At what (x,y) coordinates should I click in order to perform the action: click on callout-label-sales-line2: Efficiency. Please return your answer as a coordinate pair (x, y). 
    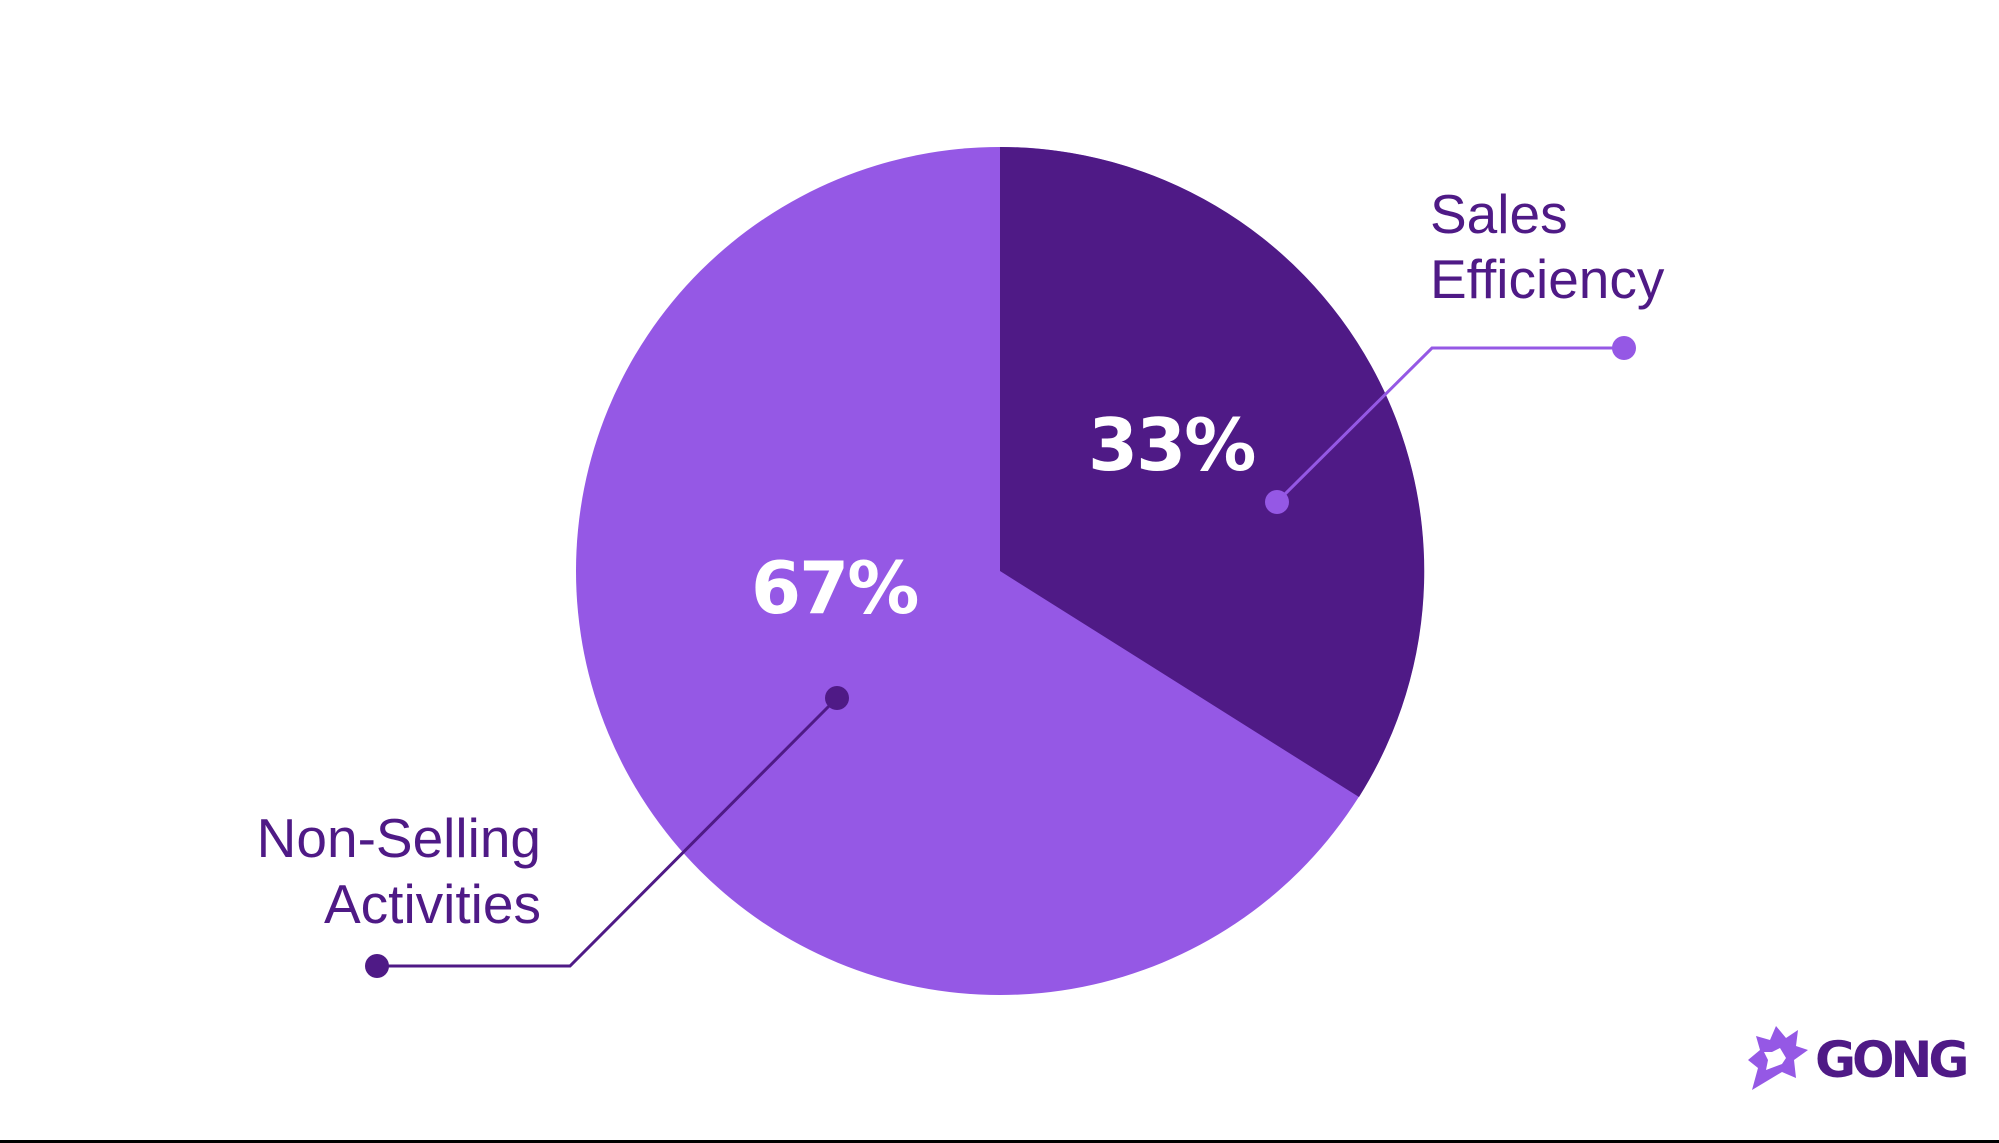
    Looking at the image, I should click on (1547, 279).